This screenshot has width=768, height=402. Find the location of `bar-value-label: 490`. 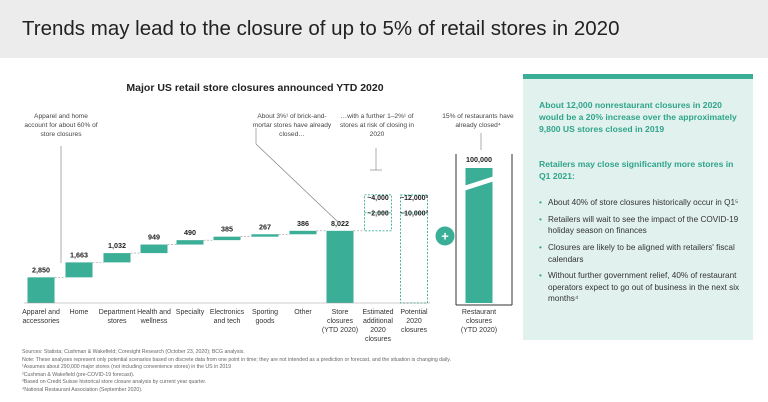

bar-value-label: 490 is located at coordinates (190, 232).